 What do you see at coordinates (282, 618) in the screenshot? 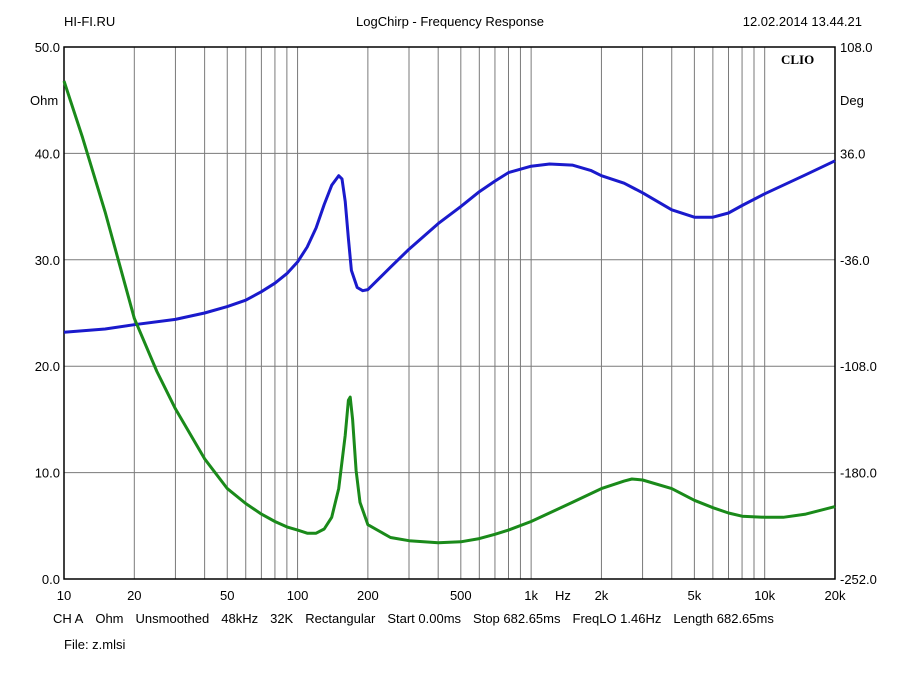
I see `footer-item: 32K` at bounding box center [282, 618].